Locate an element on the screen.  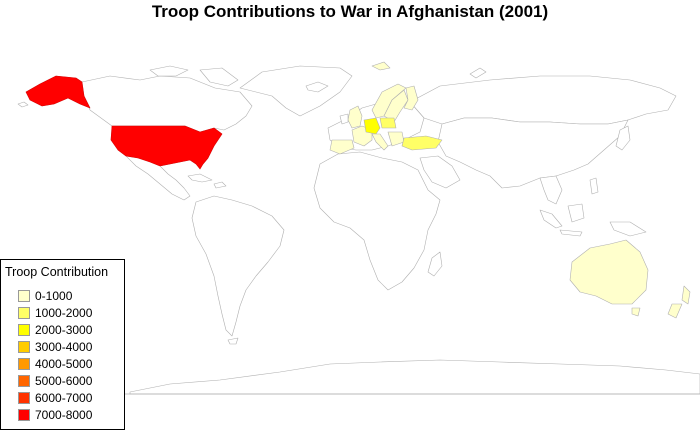
region-germany is located at coordinates (372, 126).